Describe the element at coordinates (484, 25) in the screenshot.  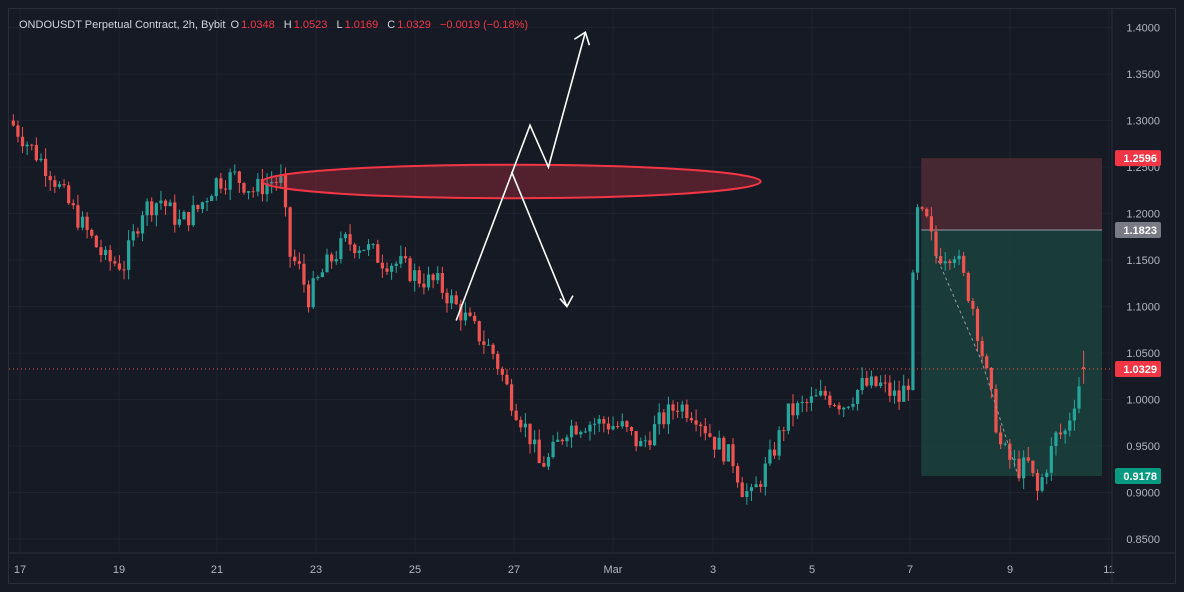
I see `legend-change: −0.0019 (−0.18%)` at that location.